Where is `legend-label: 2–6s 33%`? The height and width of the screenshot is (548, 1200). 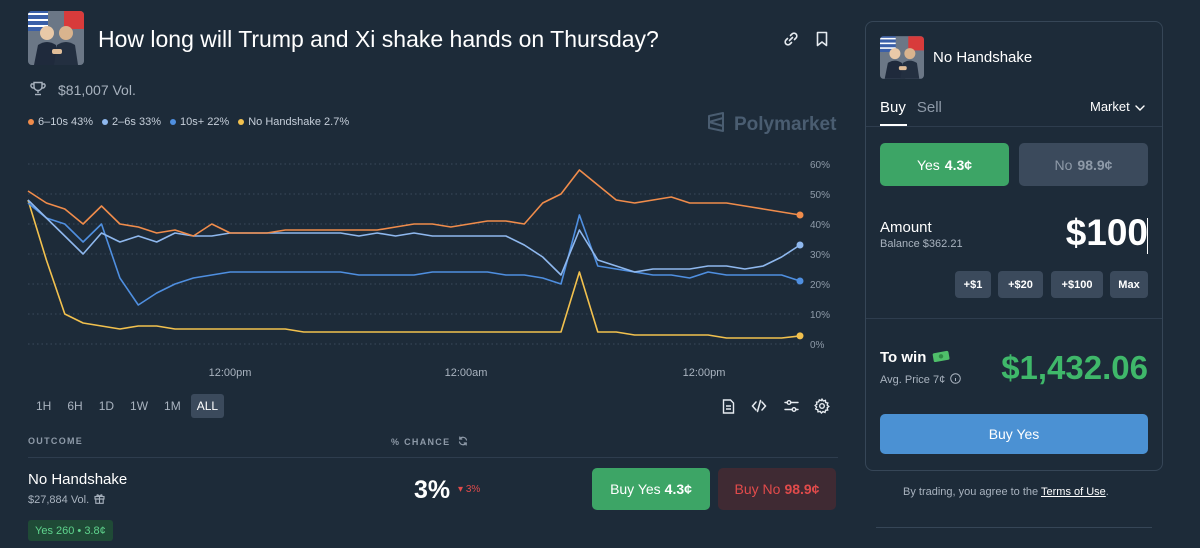 legend-label: 2–6s 33% is located at coordinates (136, 122).